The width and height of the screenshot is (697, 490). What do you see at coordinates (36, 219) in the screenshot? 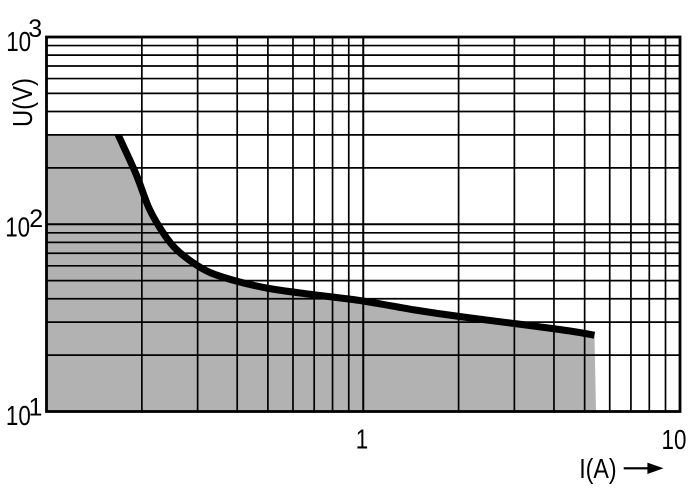
I see `svg-text: 2` at bounding box center [36, 219].